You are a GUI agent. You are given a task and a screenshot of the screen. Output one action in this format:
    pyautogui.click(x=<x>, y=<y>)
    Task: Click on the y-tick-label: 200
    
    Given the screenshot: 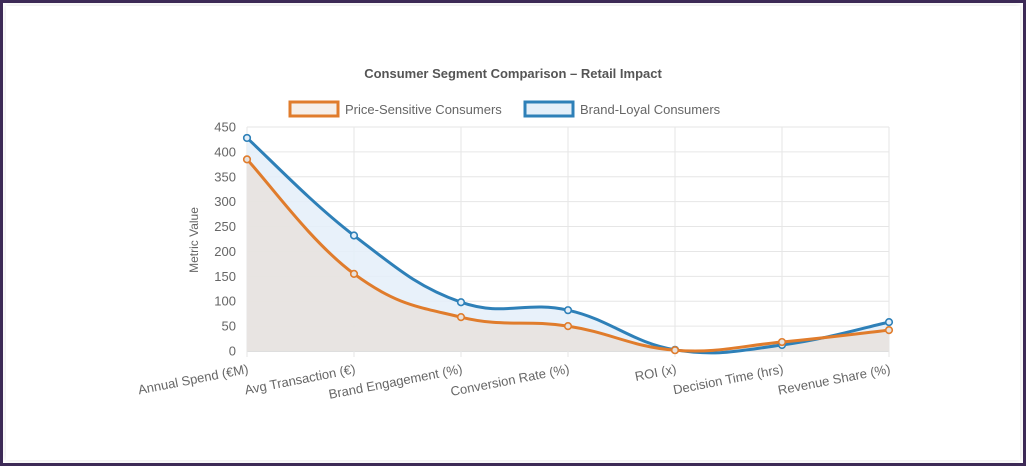 What is the action you would take?
    pyautogui.click(x=225, y=251)
    